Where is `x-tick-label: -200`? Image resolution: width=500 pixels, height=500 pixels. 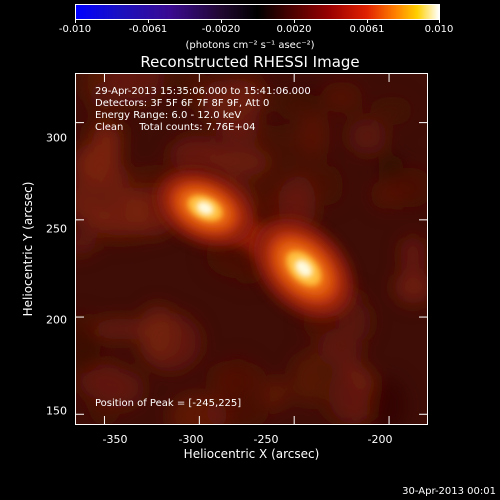
x-tick-label: -200 is located at coordinates (380, 439).